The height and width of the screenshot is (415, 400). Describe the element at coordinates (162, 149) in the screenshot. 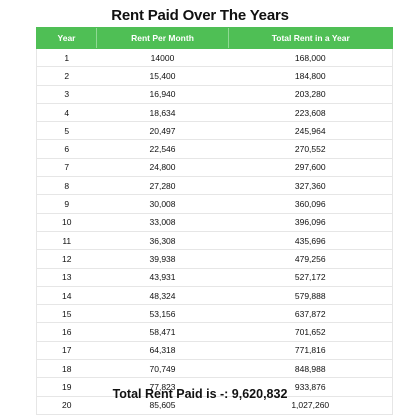

I see `cell-rent-per-month: 22,546` at that location.